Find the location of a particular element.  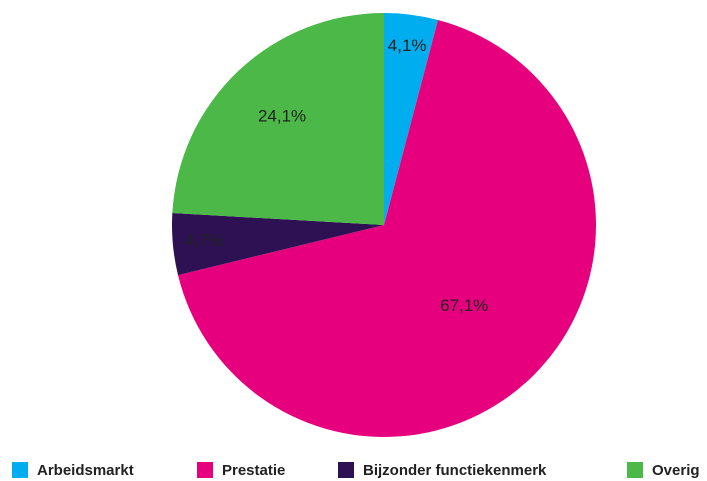

legend-label: Overig is located at coordinates (676, 470).